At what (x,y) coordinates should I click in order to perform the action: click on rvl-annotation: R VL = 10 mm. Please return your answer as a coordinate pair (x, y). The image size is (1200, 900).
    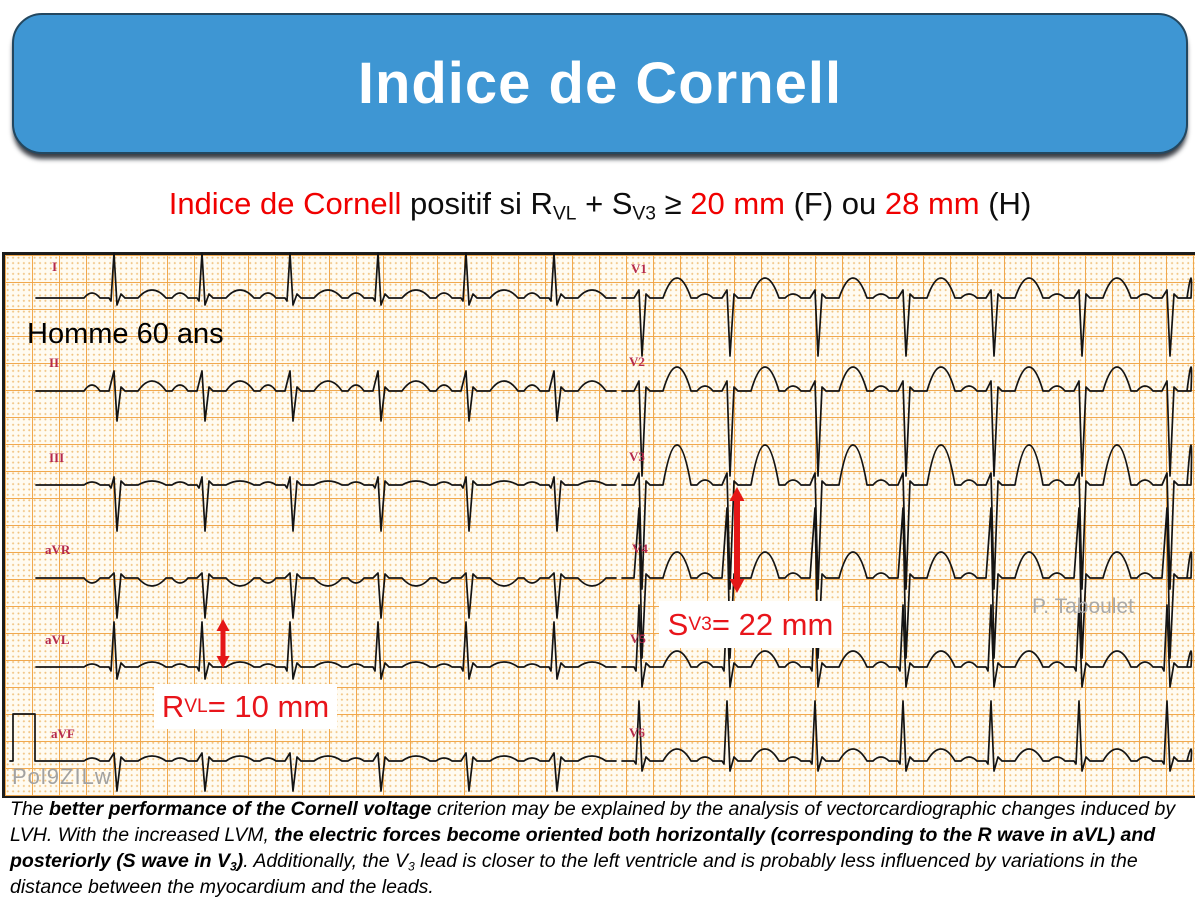
    Looking at the image, I should click on (245, 706).